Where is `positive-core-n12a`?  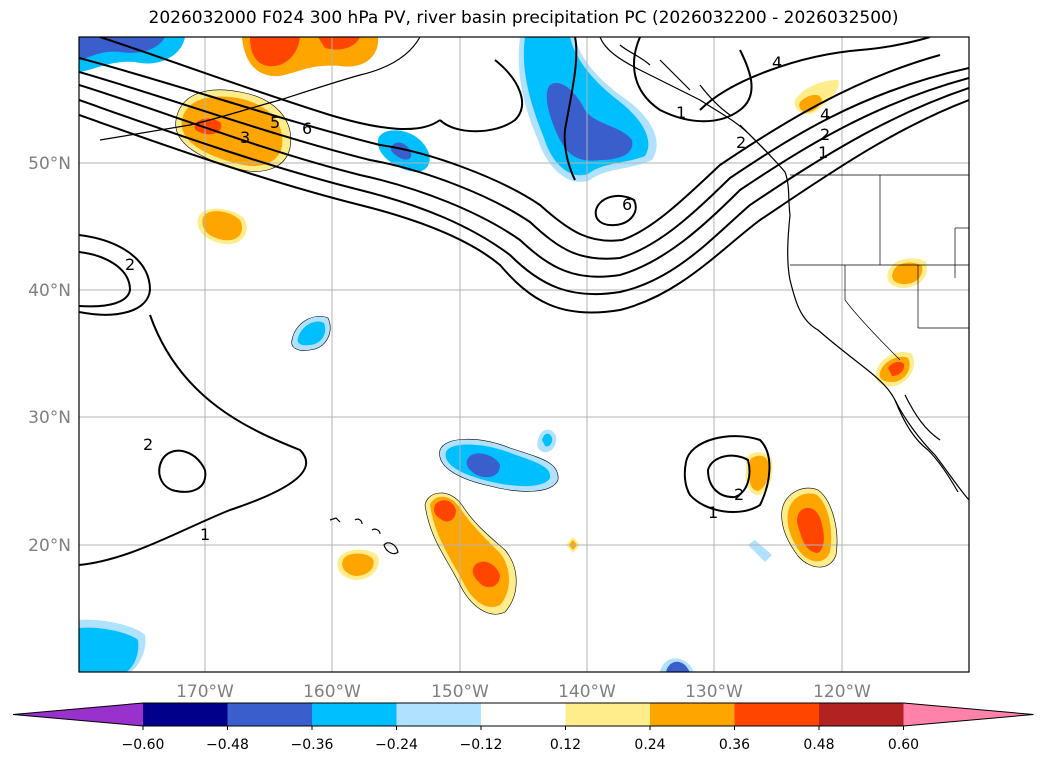
positive-core-n12a is located at coordinates (444, 511).